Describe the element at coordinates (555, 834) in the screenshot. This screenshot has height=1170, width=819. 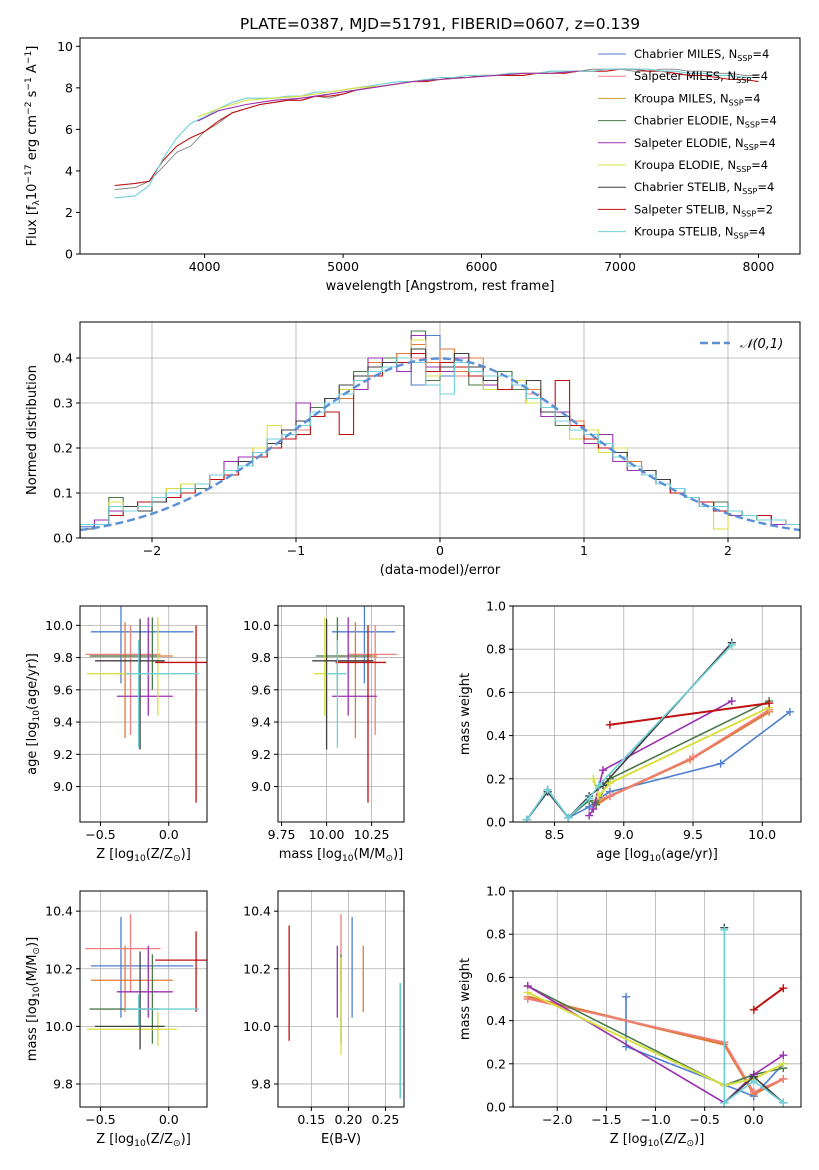
I see `x-tick-label: 8.5` at that location.